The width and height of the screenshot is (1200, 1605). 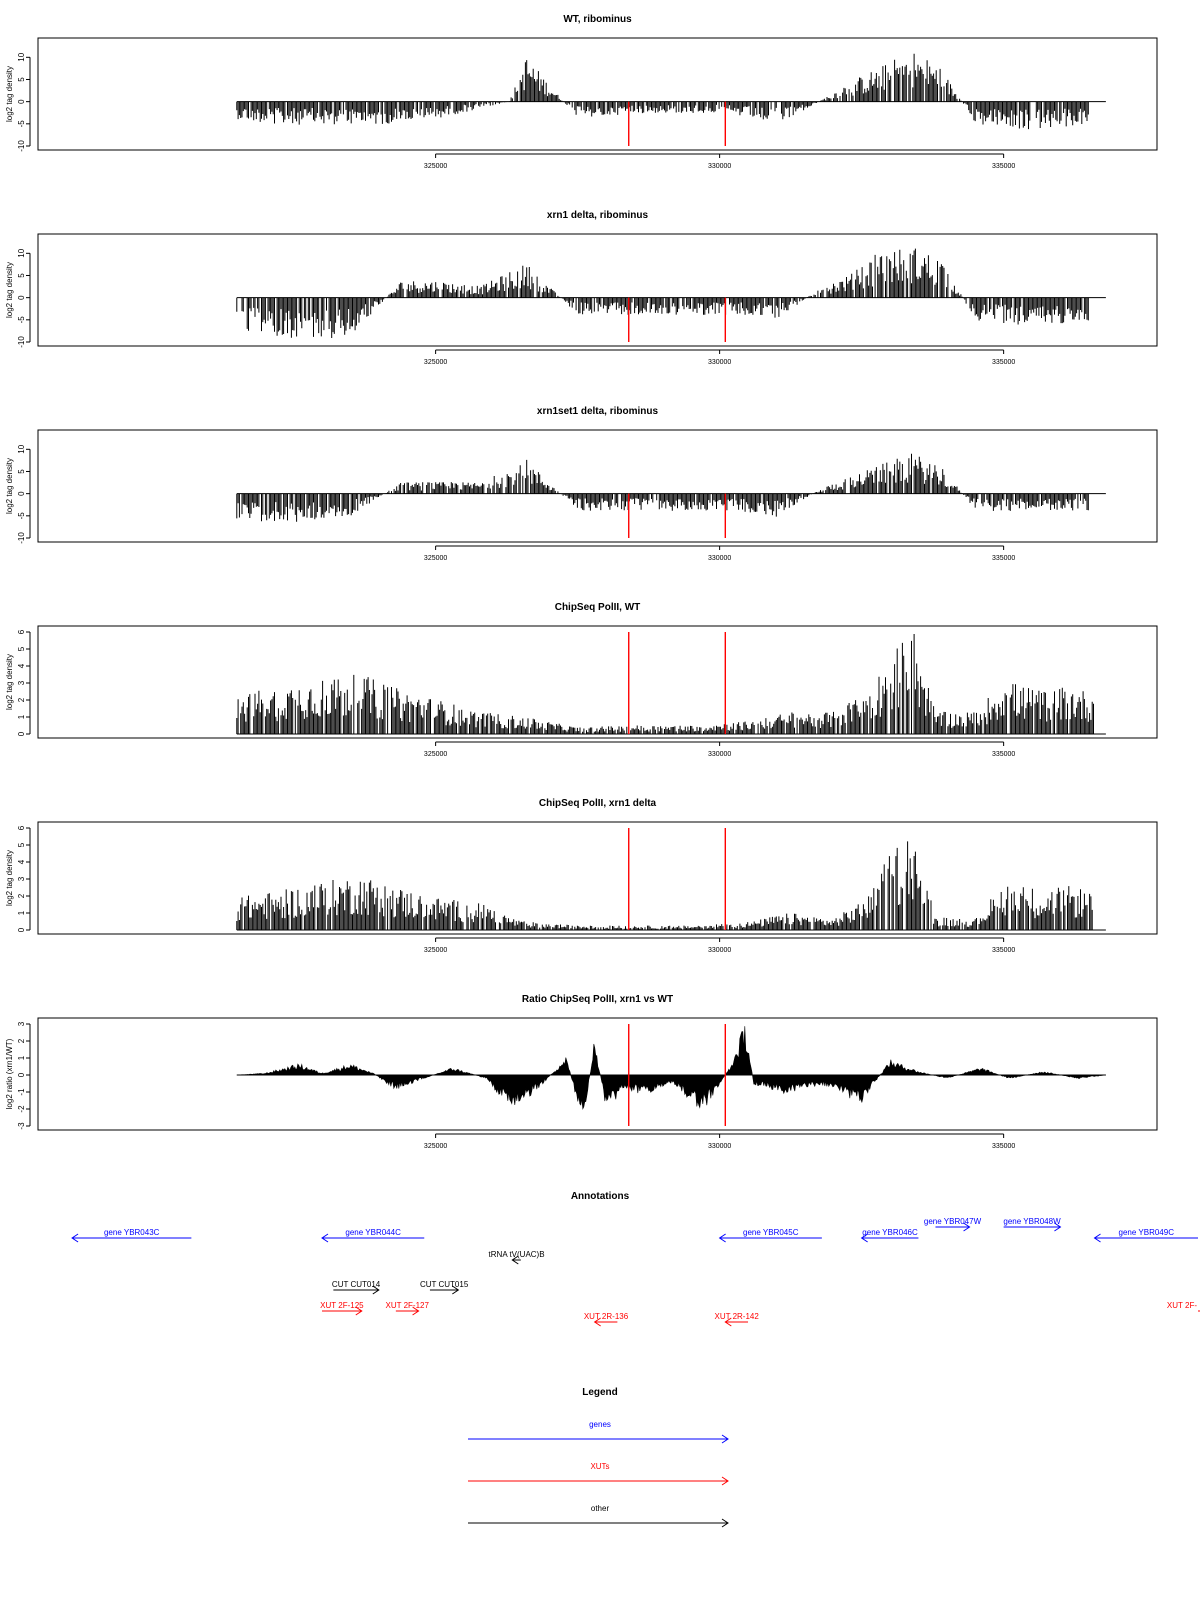 What do you see at coordinates (131, 1235) in the screenshot?
I see `feature-genes: gene YBR043C` at bounding box center [131, 1235].